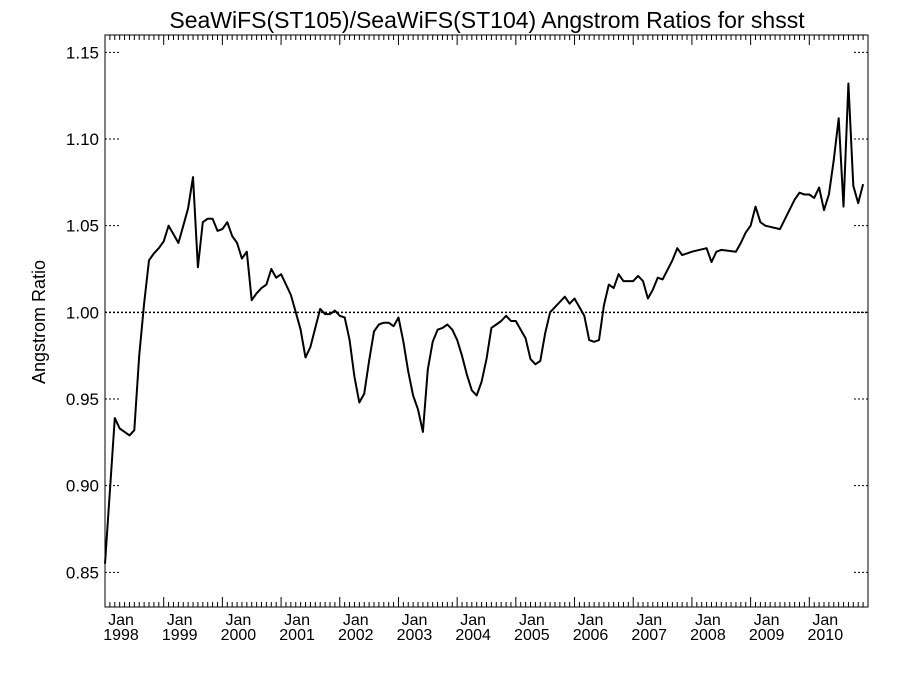 The width and height of the screenshot is (900, 675). What do you see at coordinates (473, 635) in the screenshot?
I see `x-tick-year-label: 2004` at bounding box center [473, 635].